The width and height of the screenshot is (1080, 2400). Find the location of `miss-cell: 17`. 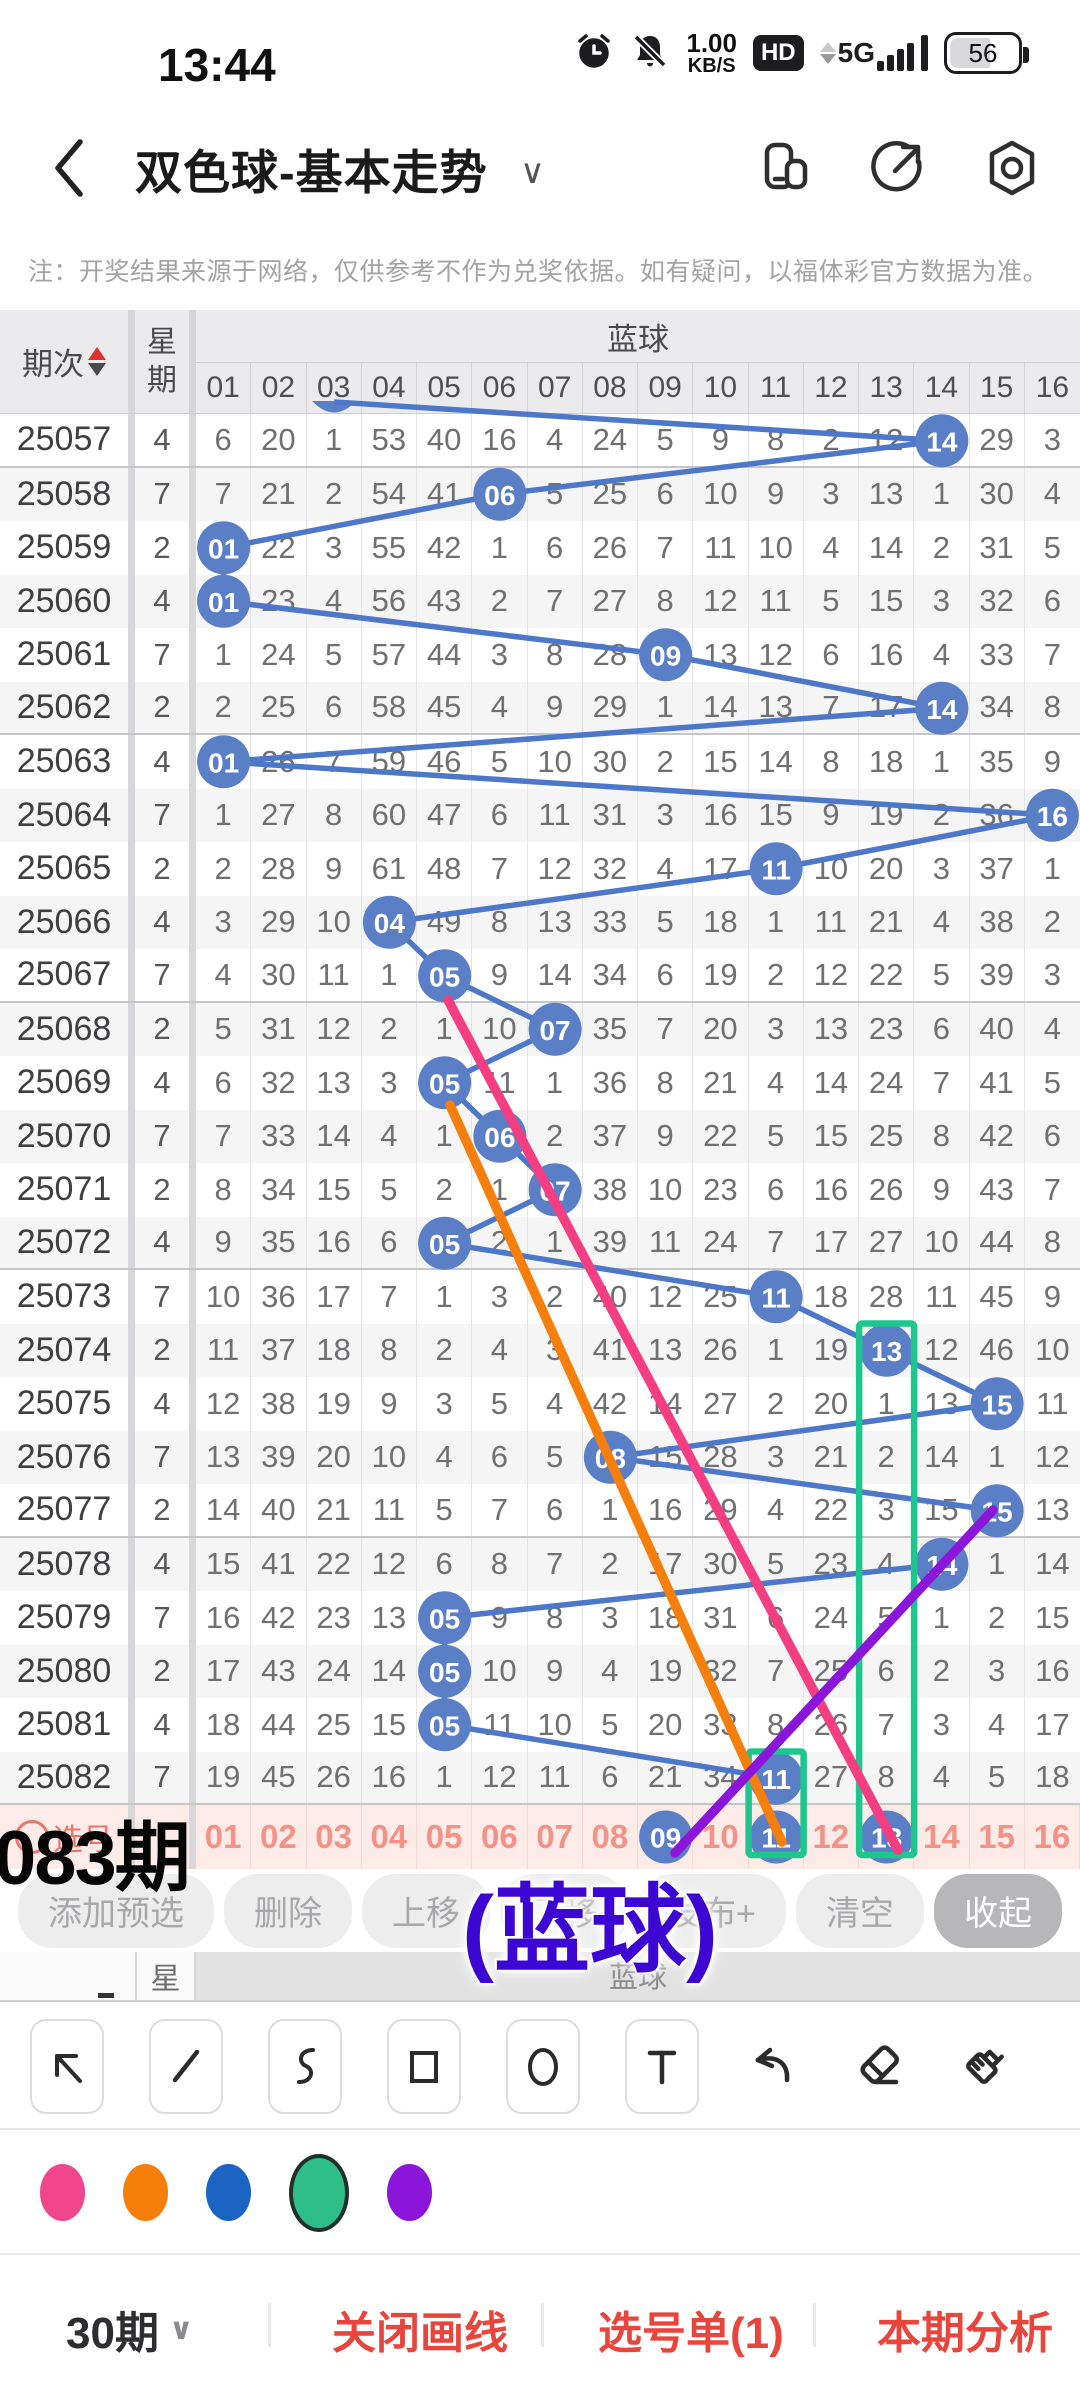

miss-cell: 17 is located at coordinates (1052, 1724).